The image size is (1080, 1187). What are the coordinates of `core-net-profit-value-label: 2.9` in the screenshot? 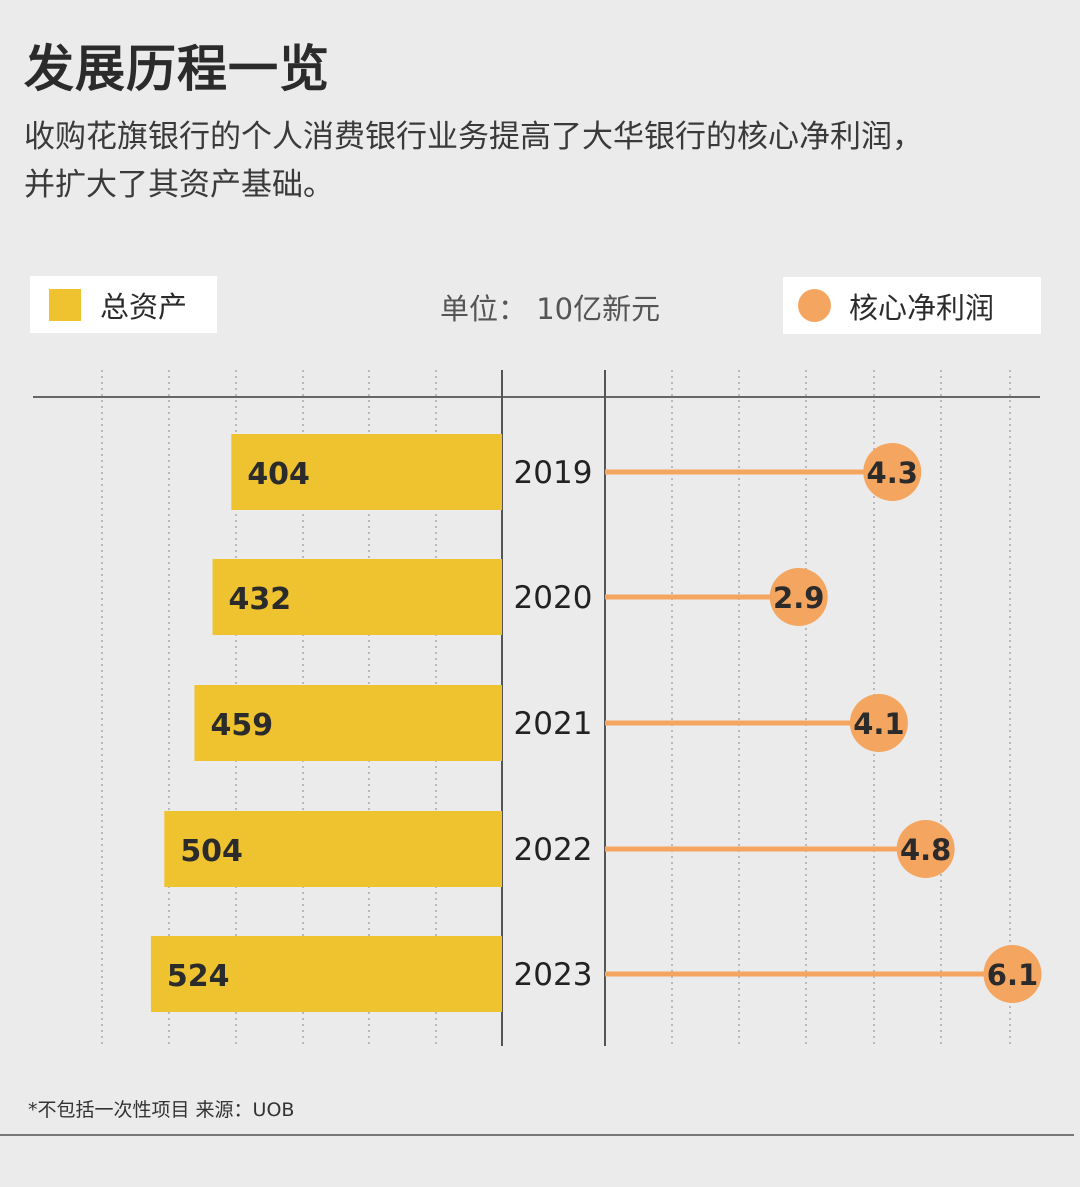 It's located at (798, 598).